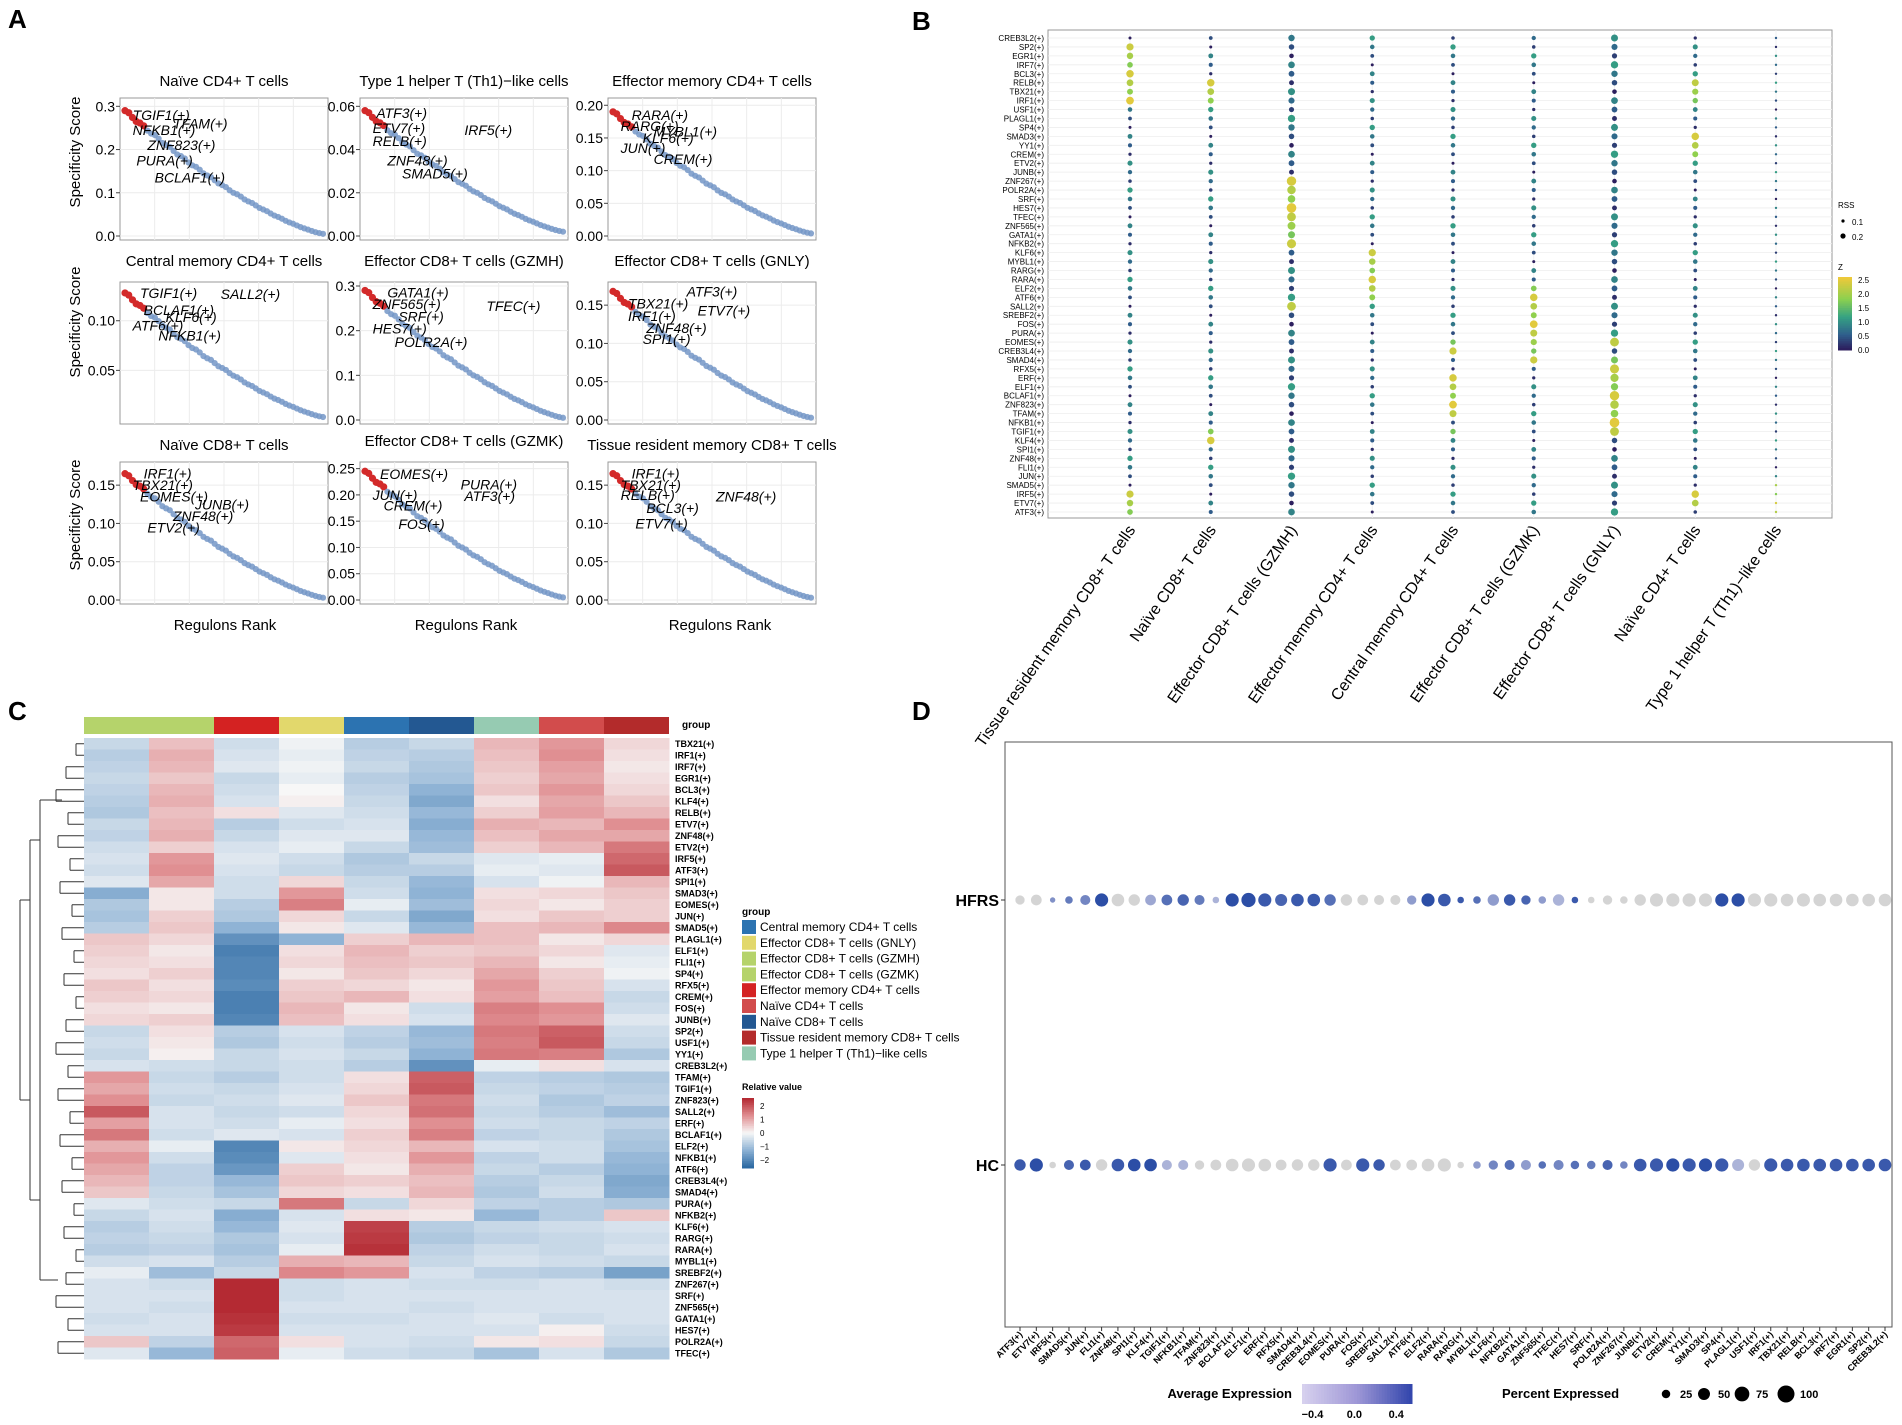 This screenshot has width=1902, height=1425. What do you see at coordinates (1031, 449) in the screenshot?
I see `panel-b-row-label: SPI1(+)` at bounding box center [1031, 449].